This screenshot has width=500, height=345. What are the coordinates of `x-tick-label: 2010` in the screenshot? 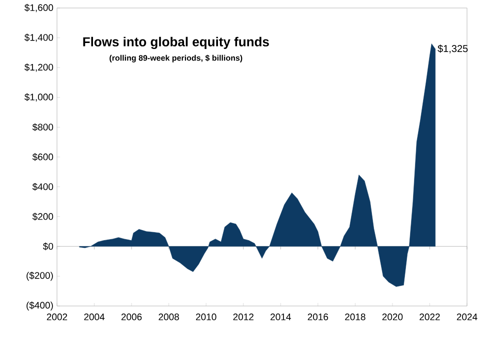 It's located at (206, 317).